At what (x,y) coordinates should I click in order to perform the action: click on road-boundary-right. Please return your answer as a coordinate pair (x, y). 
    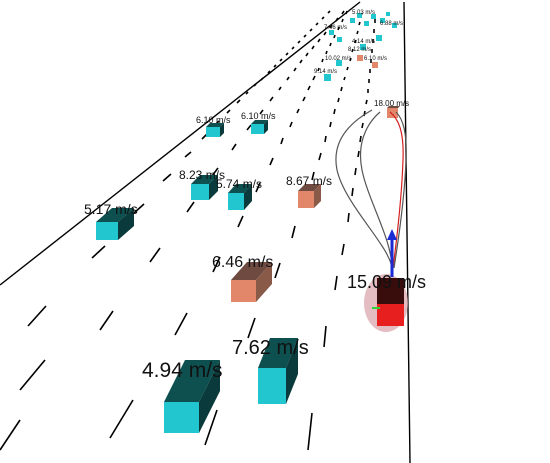
    Looking at the image, I should click on (407, 232).